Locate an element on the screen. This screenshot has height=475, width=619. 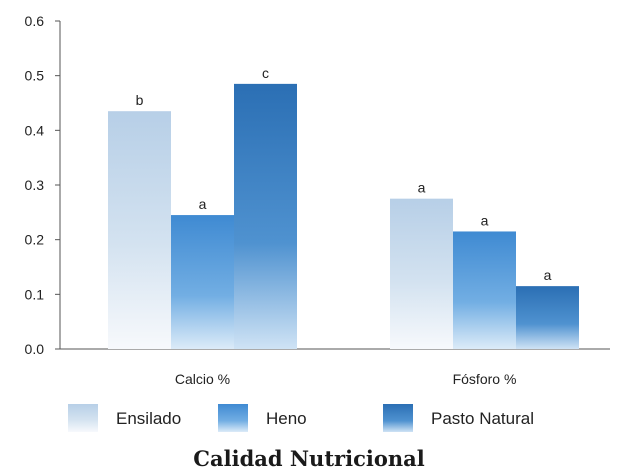
significance-label: c is located at coordinates (265, 73).